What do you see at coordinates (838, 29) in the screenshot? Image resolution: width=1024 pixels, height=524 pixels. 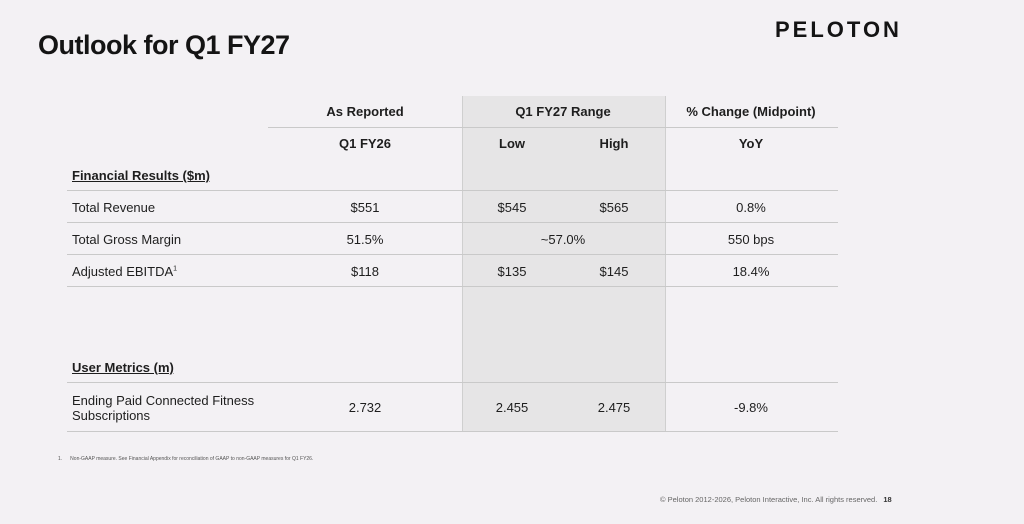 I see `peloton-logo: PELOTON` at bounding box center [838, 29].